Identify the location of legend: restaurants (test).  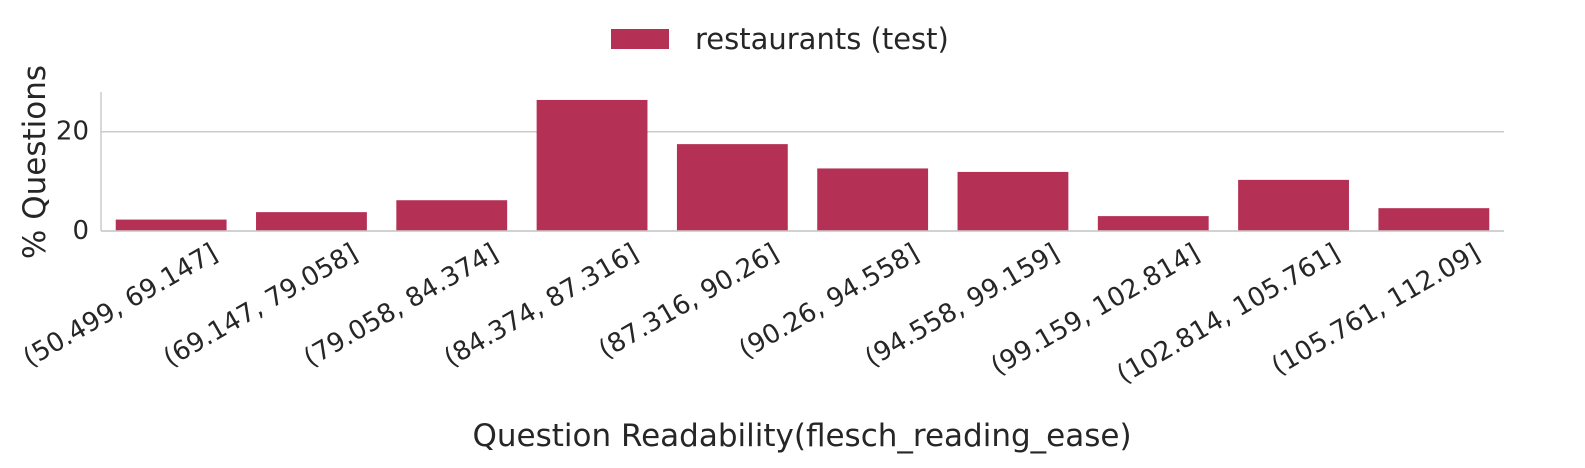
(780, 39).